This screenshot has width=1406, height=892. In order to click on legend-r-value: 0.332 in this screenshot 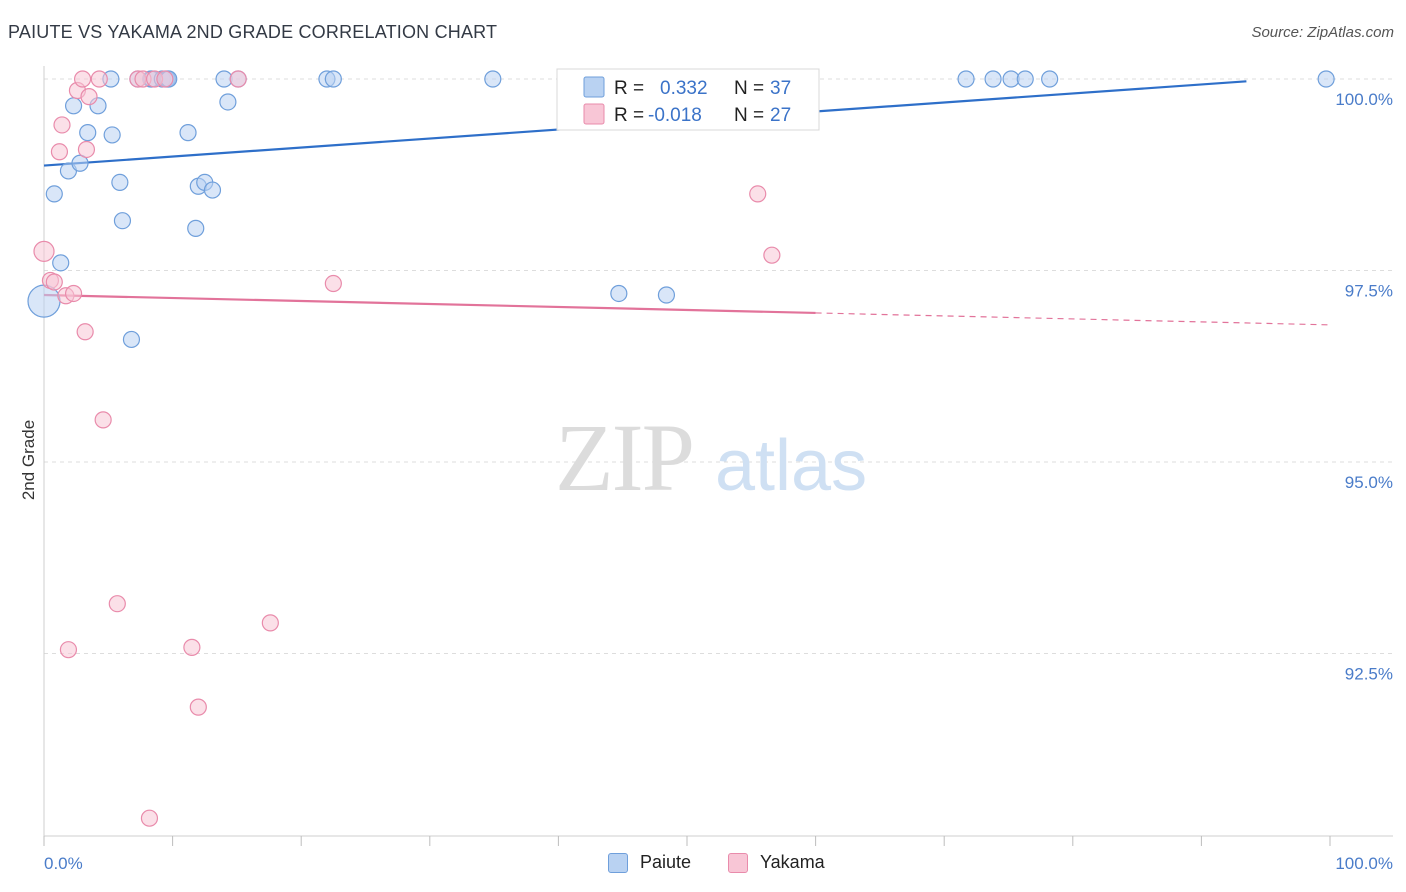, I will do `click(684, 88)`.